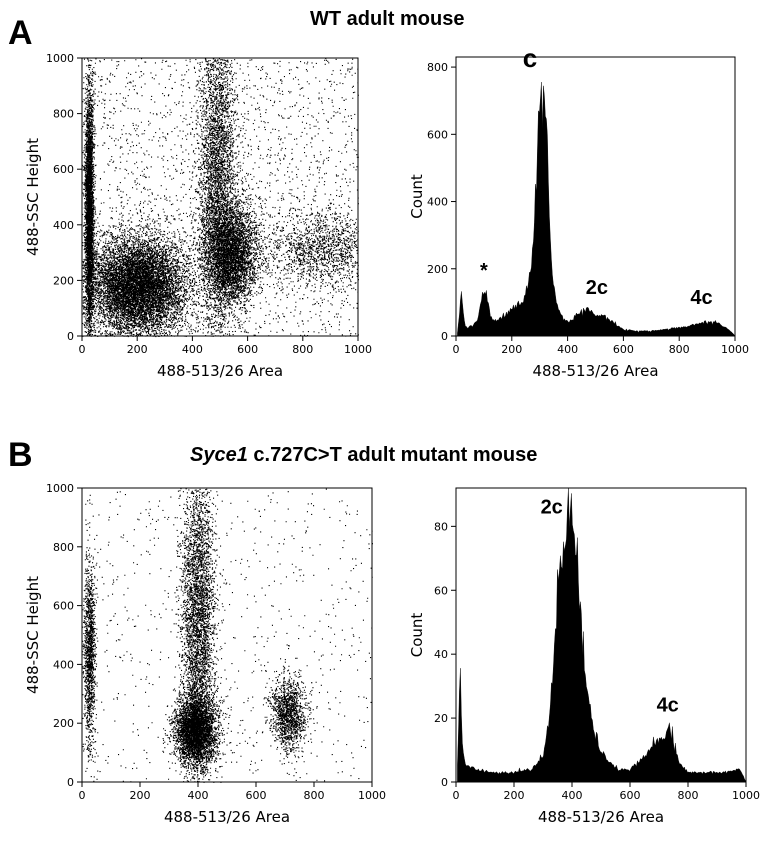  I want to click on y-tick-label: 80, so click(441, 526).